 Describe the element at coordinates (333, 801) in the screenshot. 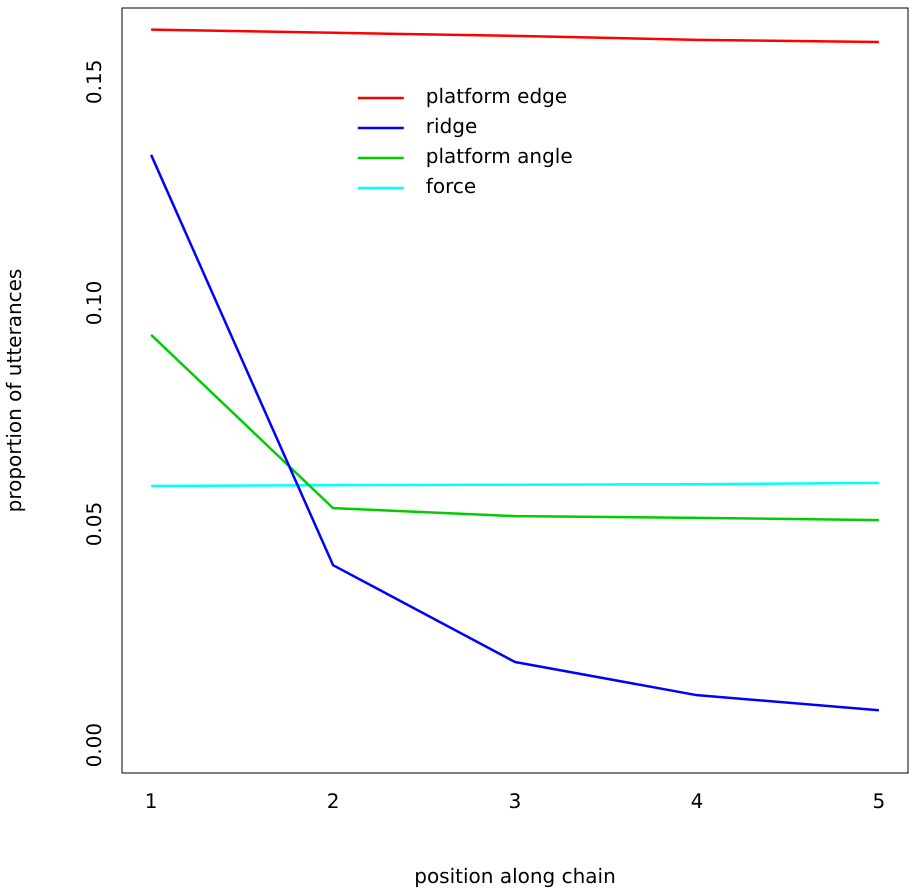

I see `x-tick-label: 2` at that location.